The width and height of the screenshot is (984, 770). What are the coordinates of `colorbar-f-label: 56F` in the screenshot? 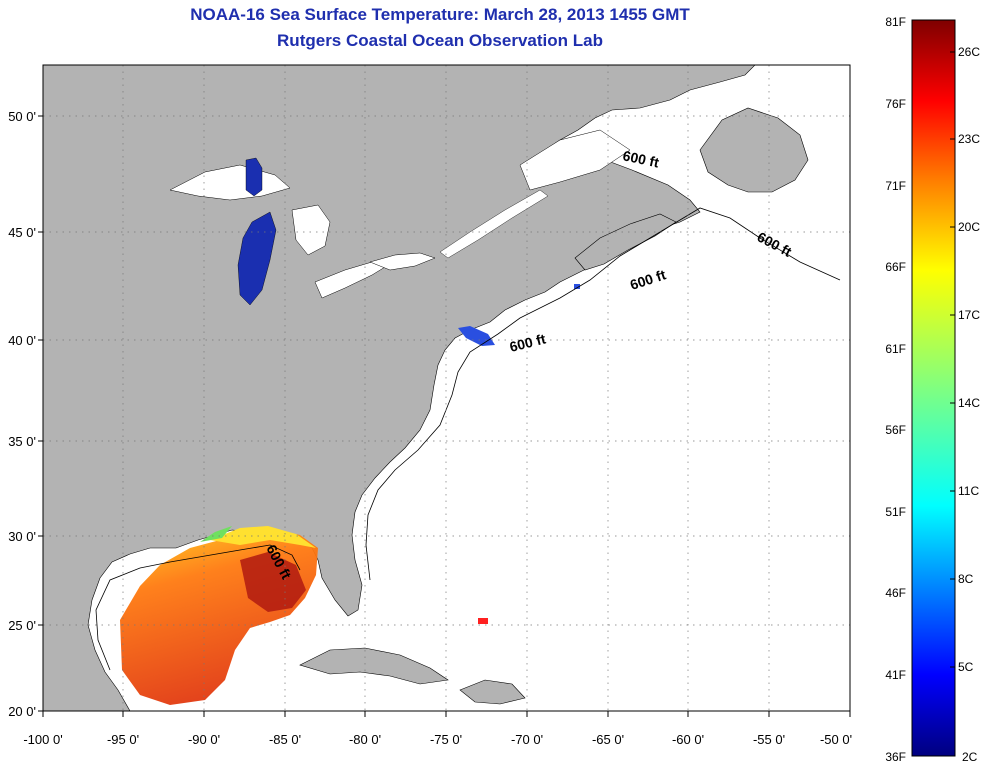 It's located at (895, 430).